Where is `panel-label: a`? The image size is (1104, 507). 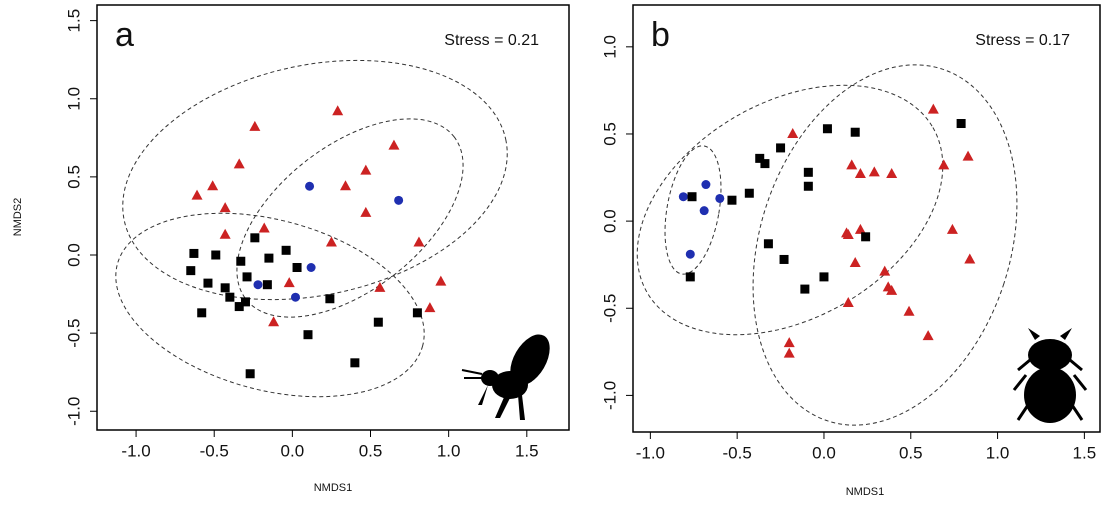 panel-label: a is located at coordinates (124, 35).